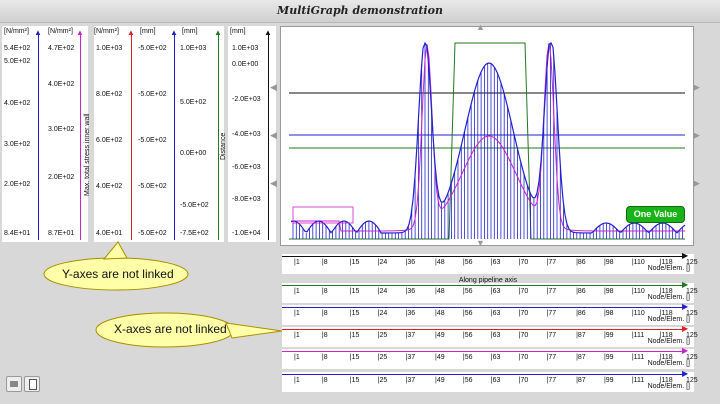 This screenshot has width=720, height=404. I want to click on x-tick: |110, so click(638, 291).